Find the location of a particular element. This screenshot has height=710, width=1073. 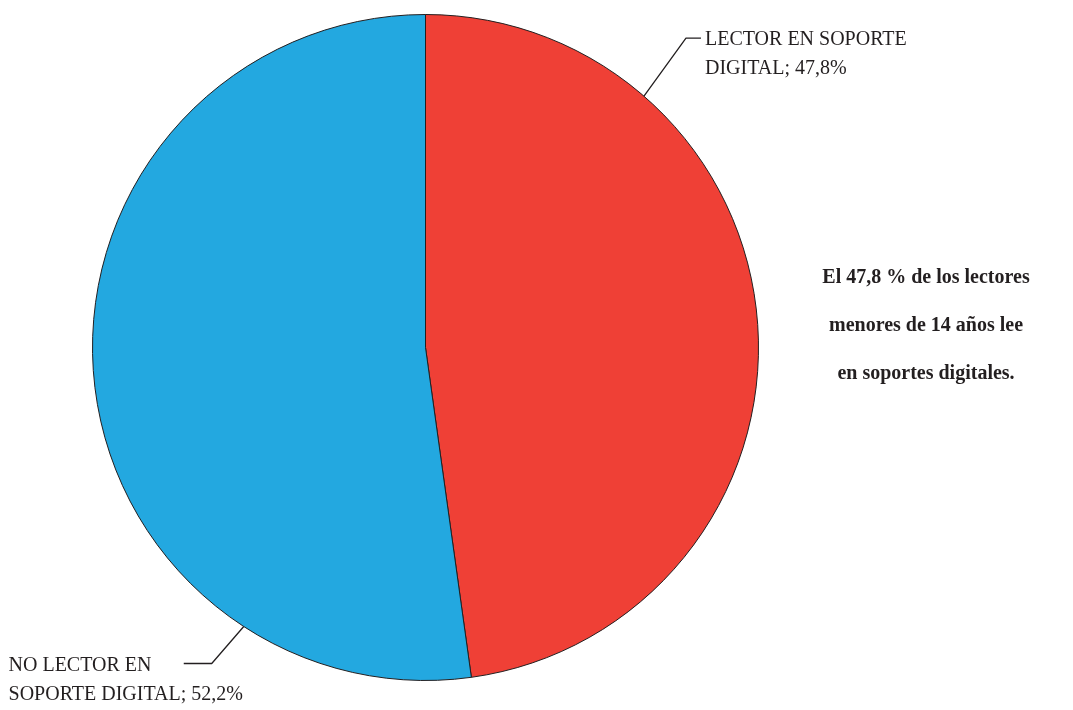

slice-label: NO LECTOR EN SOPORTE DIGITAL; 52,2% is located at coordinates (125, 678).